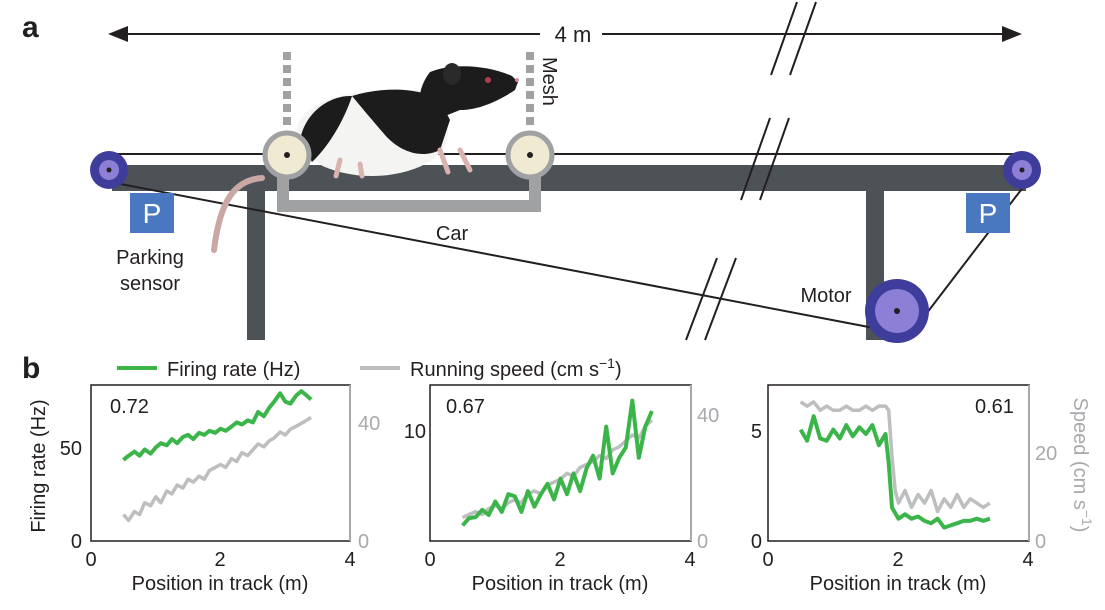  I want to click on car-label: Car, so click(452, 234).